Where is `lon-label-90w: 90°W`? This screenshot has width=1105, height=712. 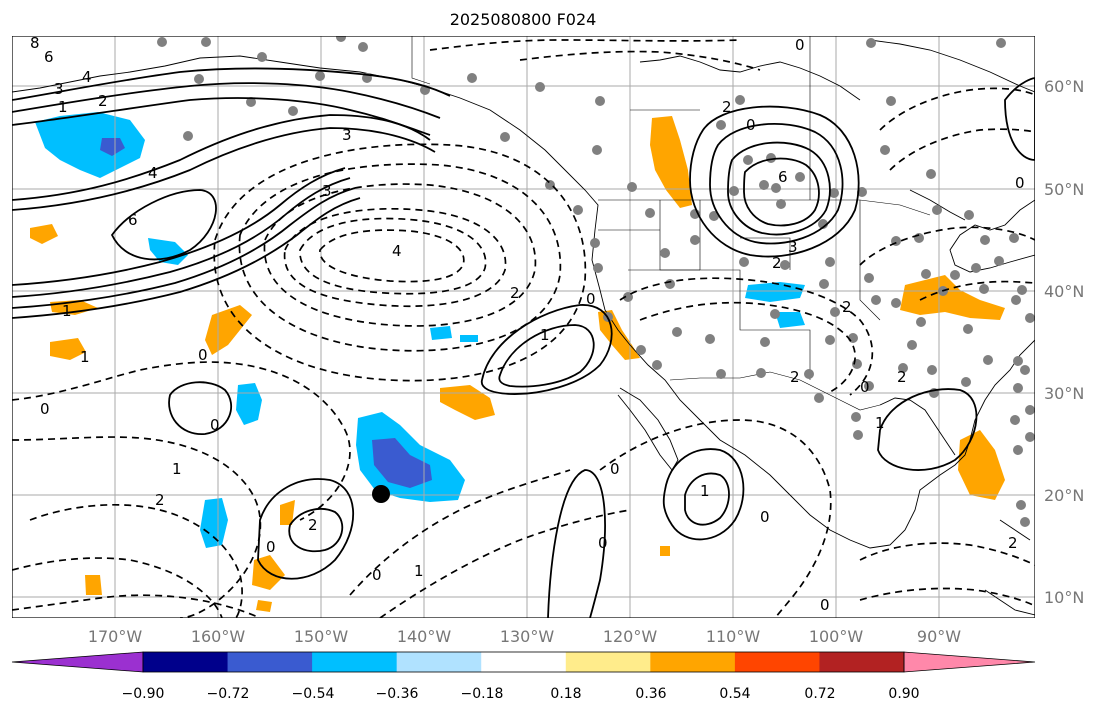
lon-label-90w: 90°W is located at coordinates (939, 636).